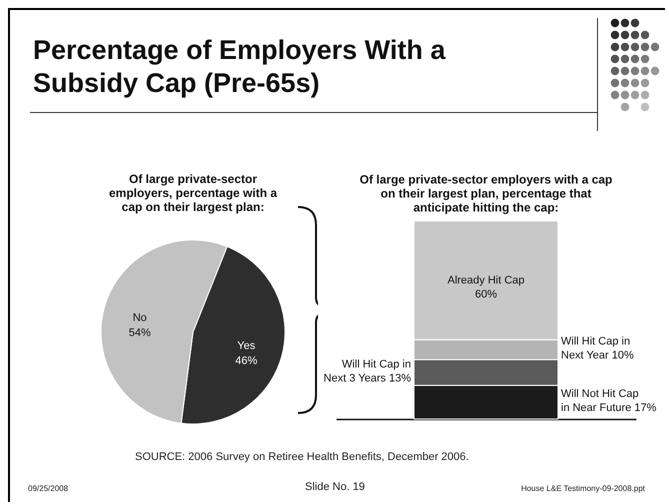 The width and height of the screenshot is (669, 504). What do you see at coordinates (583, 488) in the screenshot?
I see `text: House L&E Testimony-09-2008.ppt` at bounding box center [583, 488].